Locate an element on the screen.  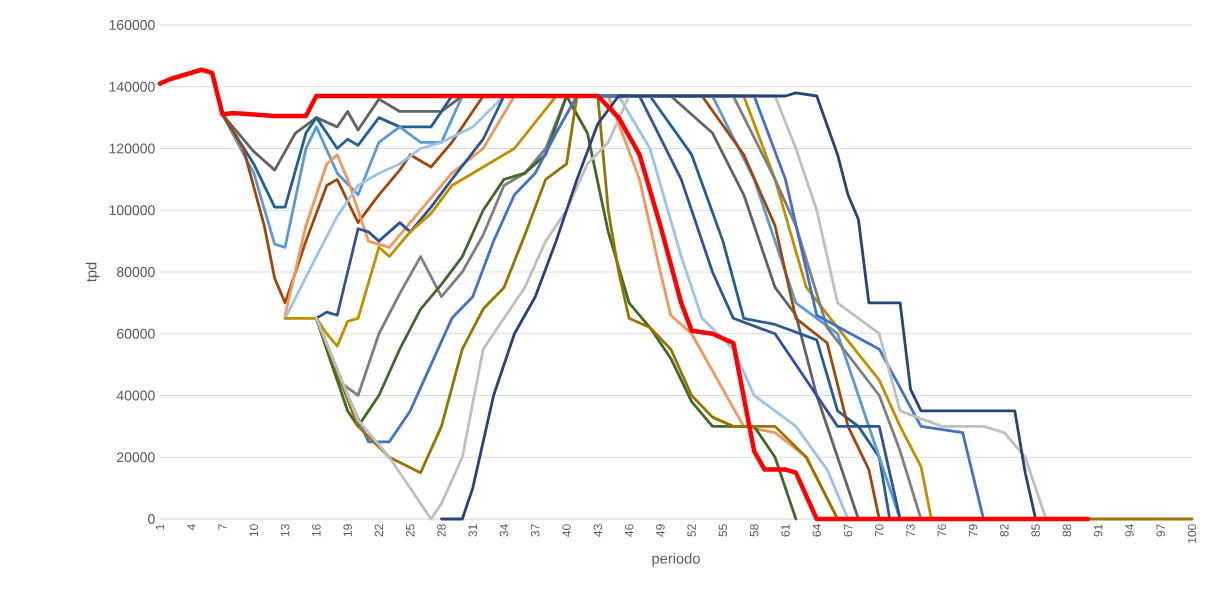
y-tick-label: 40000 is located at coordinates (135, 395).